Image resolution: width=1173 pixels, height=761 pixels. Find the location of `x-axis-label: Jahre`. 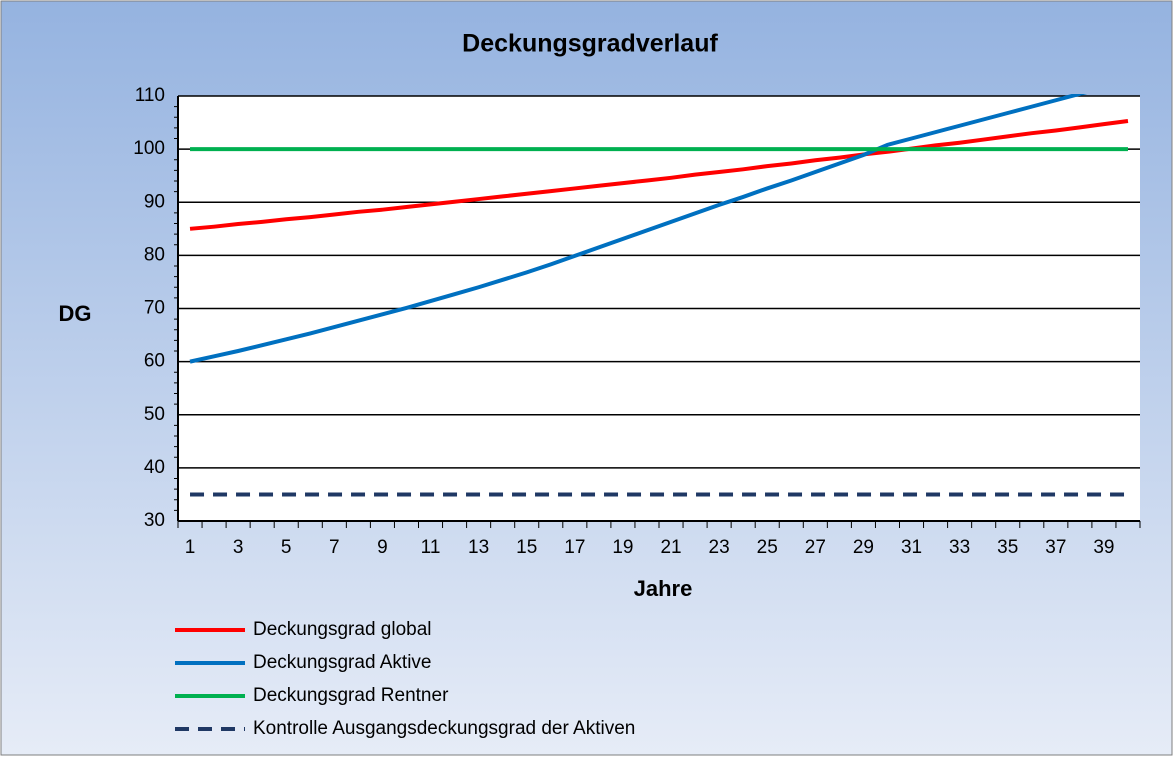

x-axis-label: Jahre is located at coordinates (663, 588).